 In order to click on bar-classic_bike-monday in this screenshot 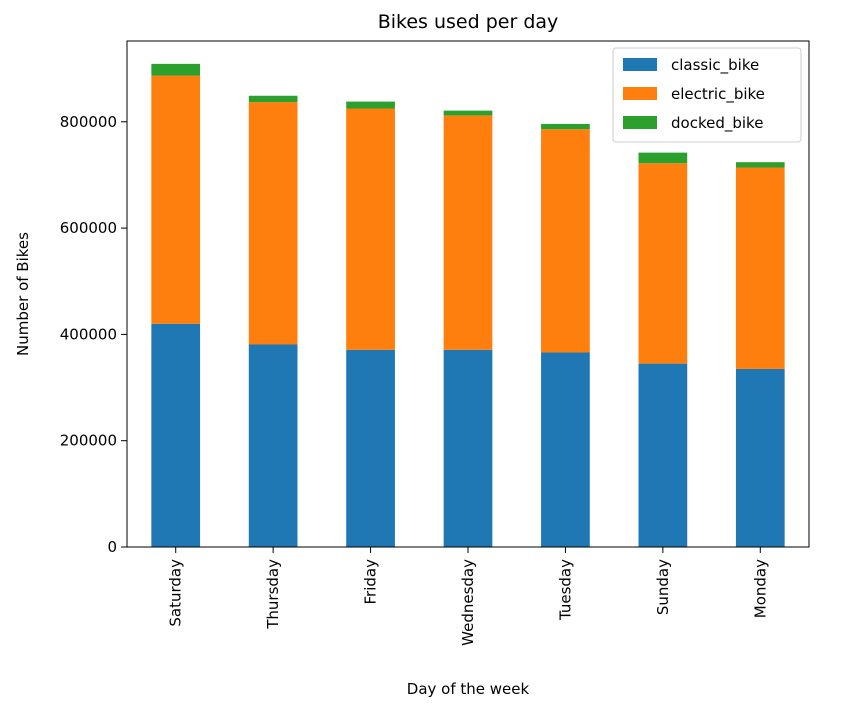, I will do `click(760, 457)`.